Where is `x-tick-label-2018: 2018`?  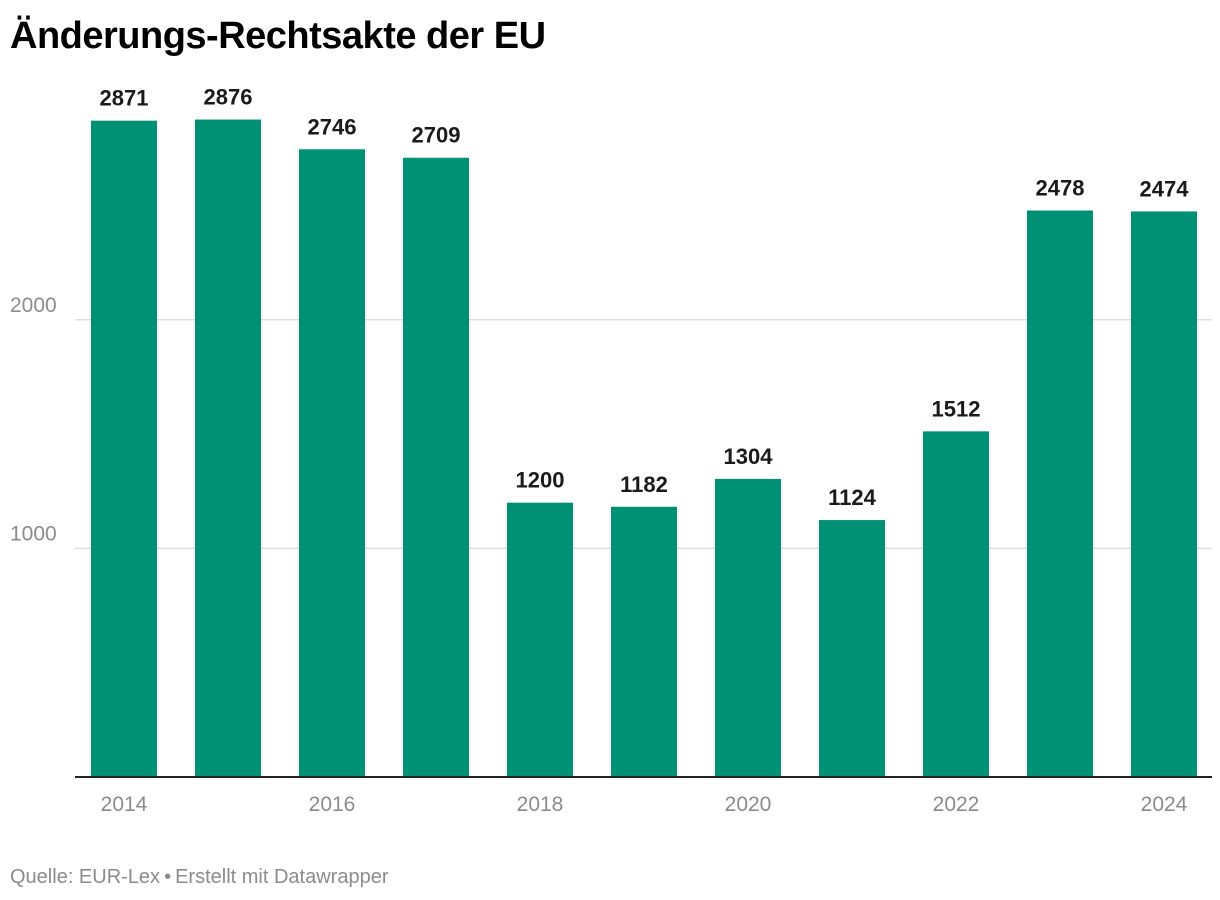 x-tick-label-2018: 2018 is located at coordinates (540, 804).